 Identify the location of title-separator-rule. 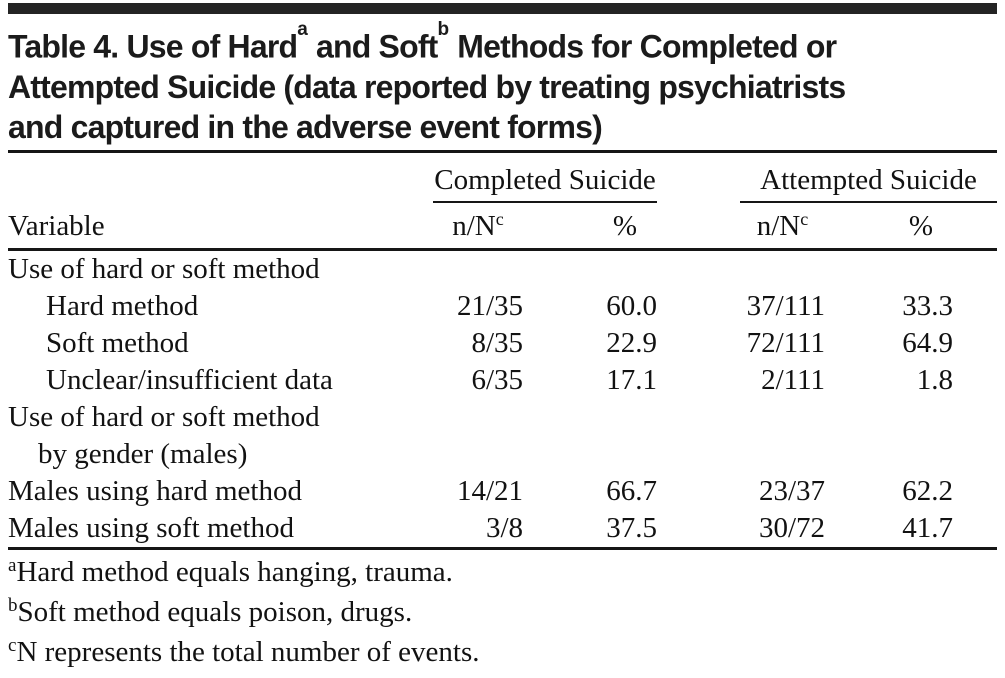
(502, 151).